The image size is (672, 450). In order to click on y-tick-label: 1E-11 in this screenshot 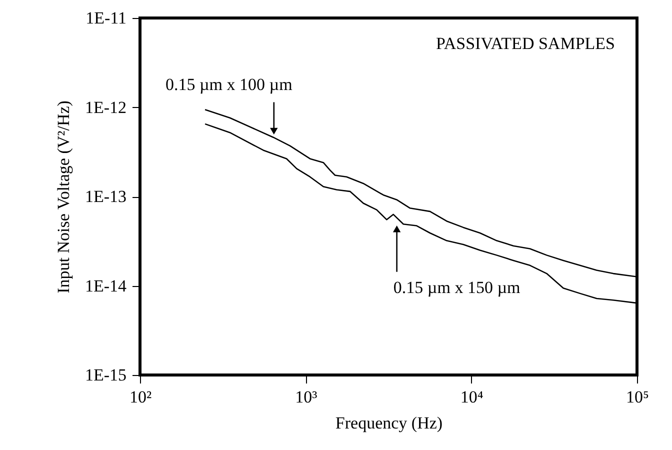, I will do `click(106, 18)`.